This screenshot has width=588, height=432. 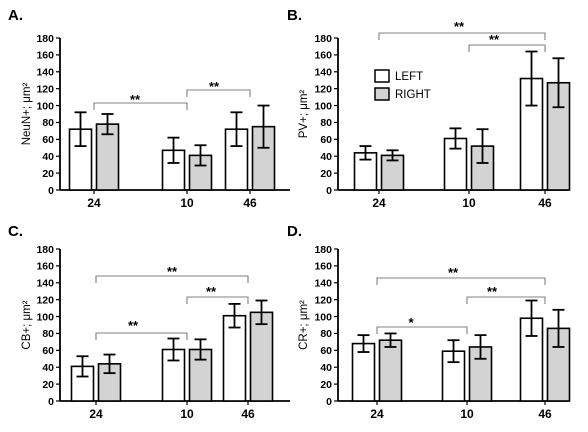 What do you see at coordinates (382, 76) in the screenshot?
I see `legend-swatch-left` at bounding box center [382, 76].